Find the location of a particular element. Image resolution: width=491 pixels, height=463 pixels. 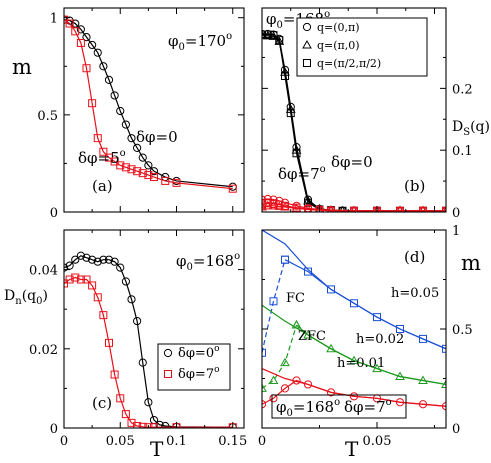

y-tick-label-d-0: 0 is located at coordinates (456, 429).